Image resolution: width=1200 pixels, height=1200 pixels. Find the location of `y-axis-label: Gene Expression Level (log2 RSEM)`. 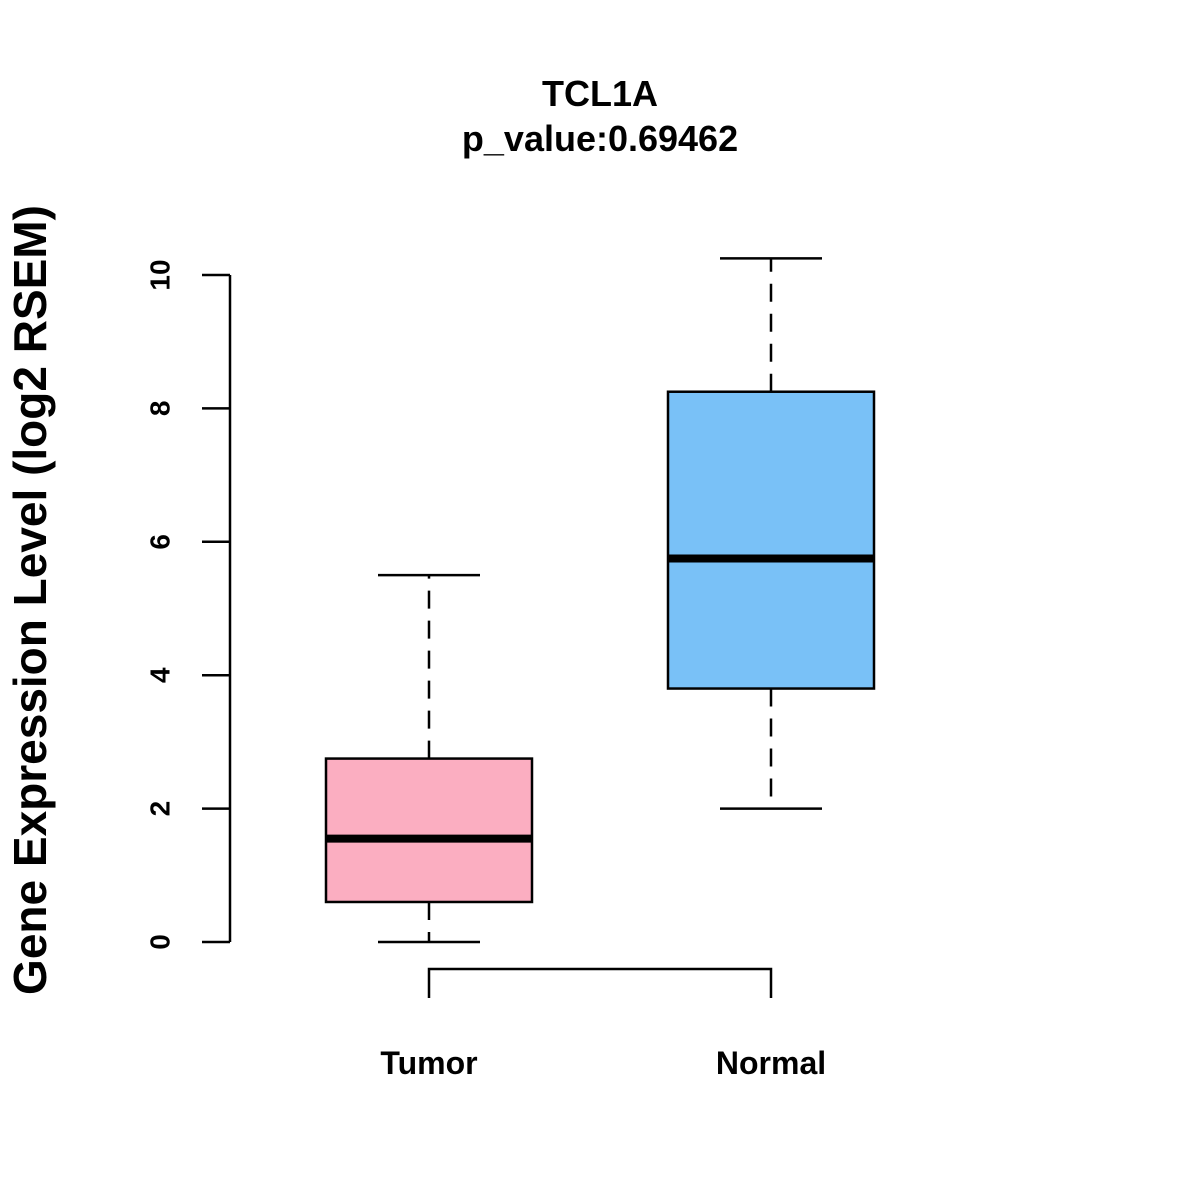

y-axis-label: Gene Expression Level (log2 RSEM) is located at coordinates (30, 600).